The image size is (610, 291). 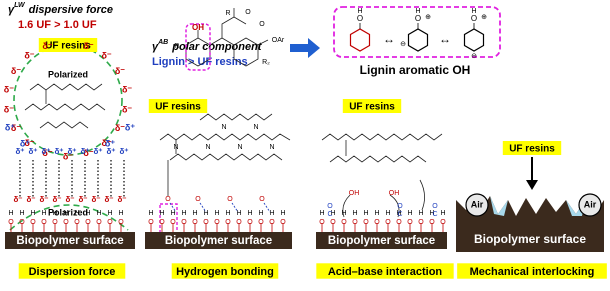 I want to click on air-bubble, so click(x=590, y=205).